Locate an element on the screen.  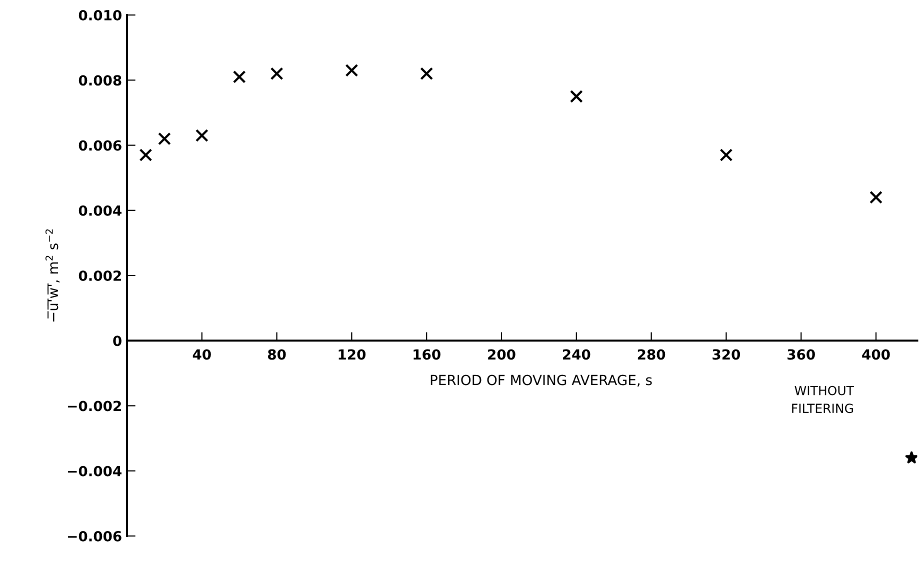
y-tick-label: −0.002 is located at coordinates (94, 406).